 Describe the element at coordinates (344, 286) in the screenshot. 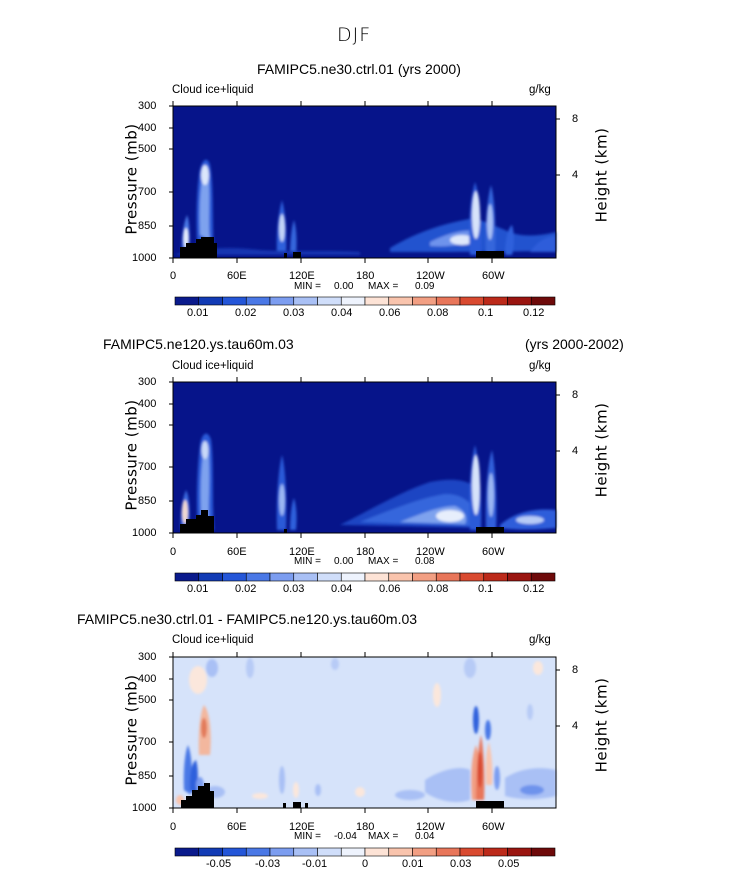

I see `panel1-min-value: 0.00` at that location.